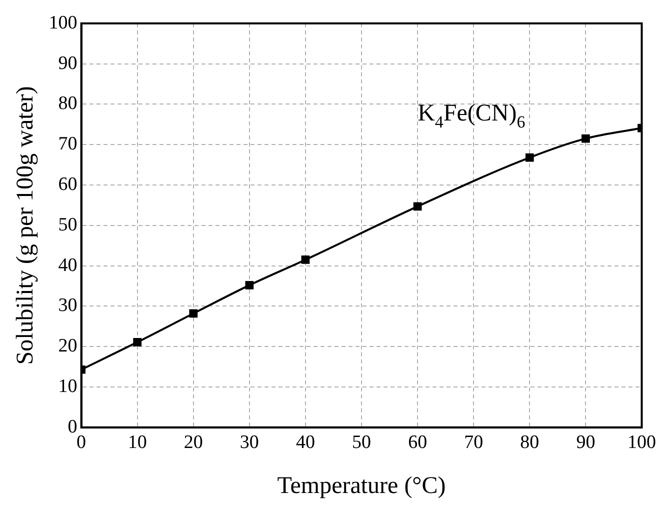 The image size is (668, 513). What do you see at coordinates (68, 184) in the screenshot?
I see `y-tick-label: 60` at bounding box center [68, 184].